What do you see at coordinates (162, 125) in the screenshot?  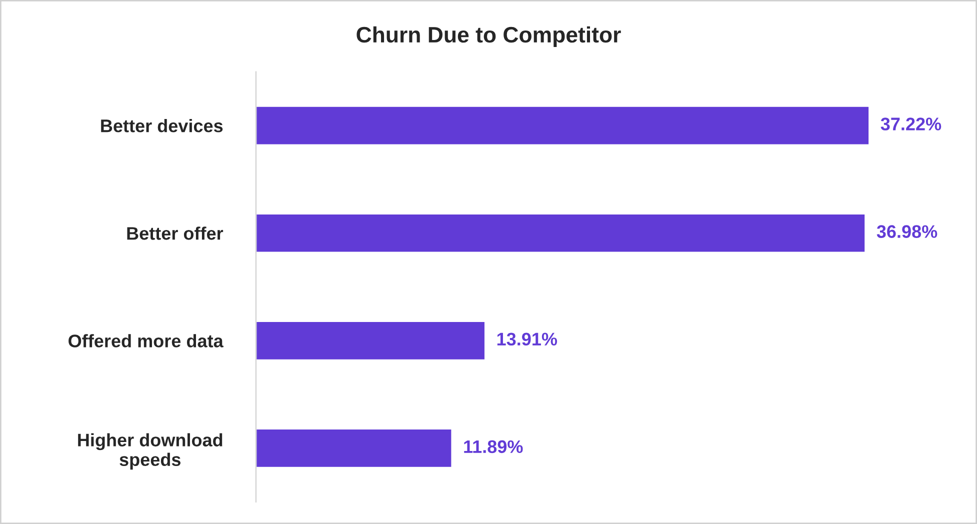 I see `y-tick-label: Better devices` at bounding box center [162, 125].